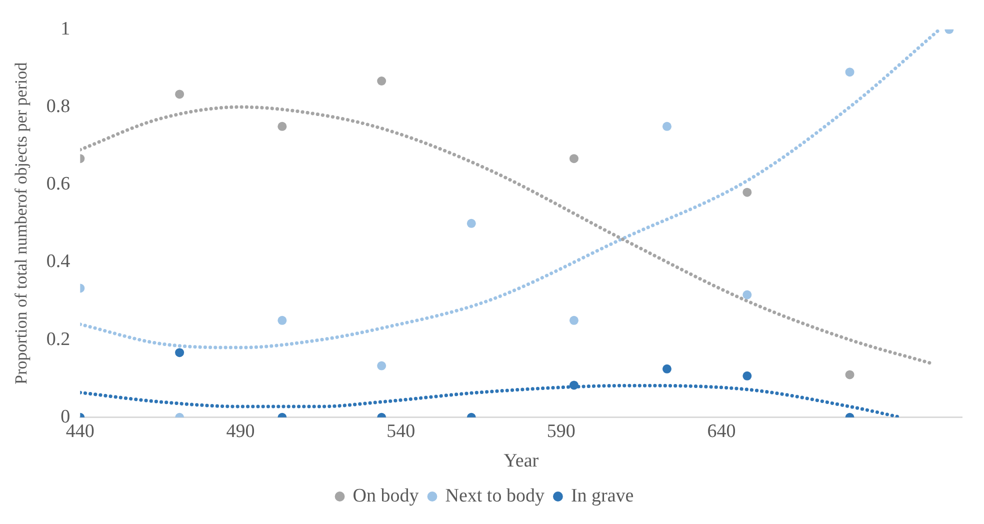  Describe the element at coordinates (602, 495) in the screenshot. I see `legend-label: In grave` at that location.